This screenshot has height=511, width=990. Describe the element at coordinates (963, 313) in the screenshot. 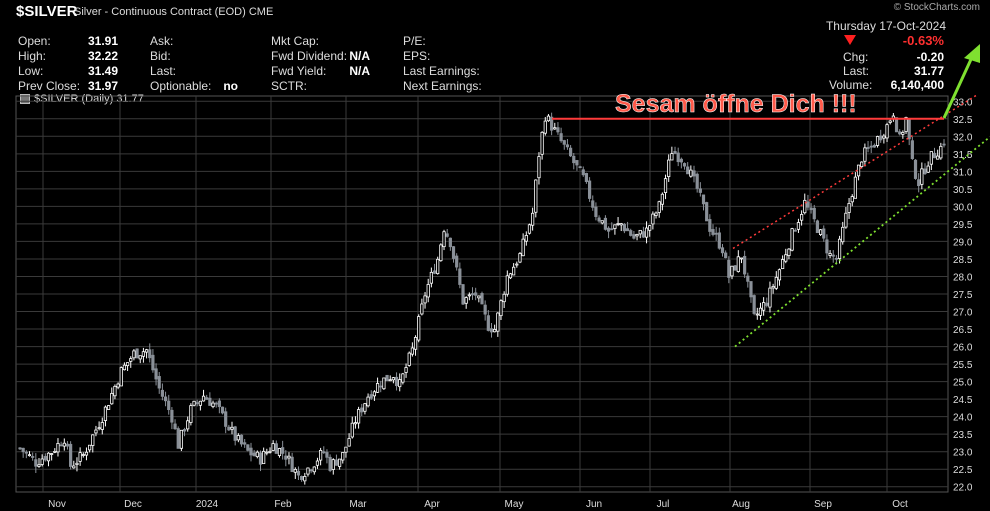

I see `y-tick-label: 27.0` at that location.